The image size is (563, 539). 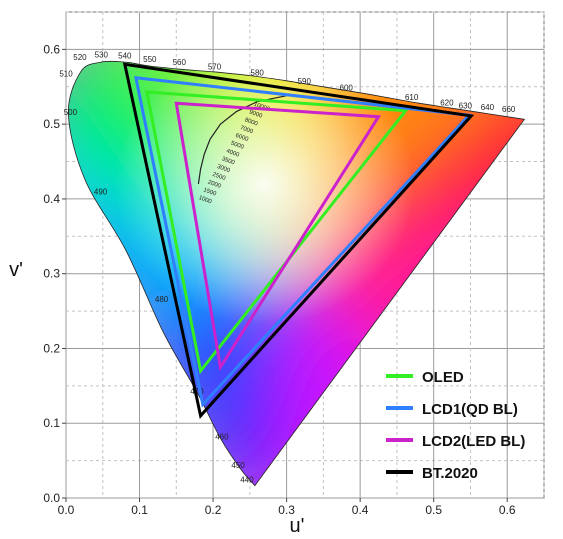 I want to click on wavelength-label: 540, so click(x=125, y=55).